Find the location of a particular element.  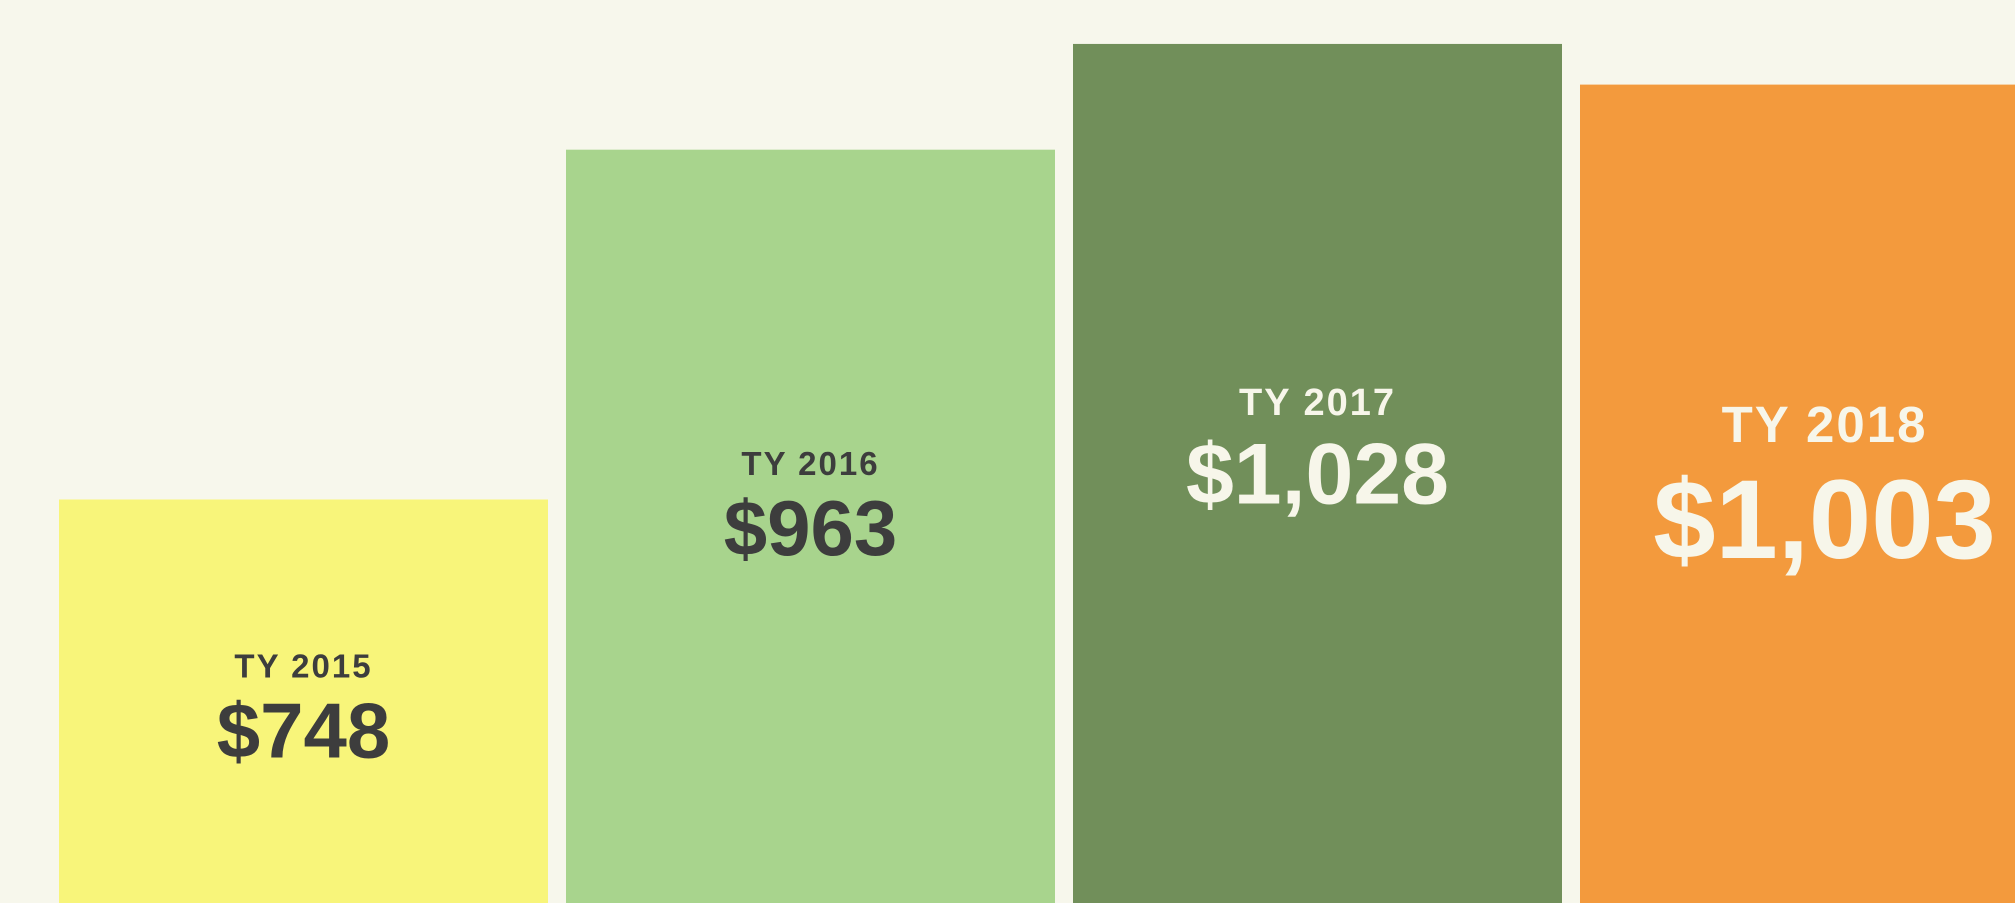

category-label: TY 2017 is located at coordinates (1317, 403).